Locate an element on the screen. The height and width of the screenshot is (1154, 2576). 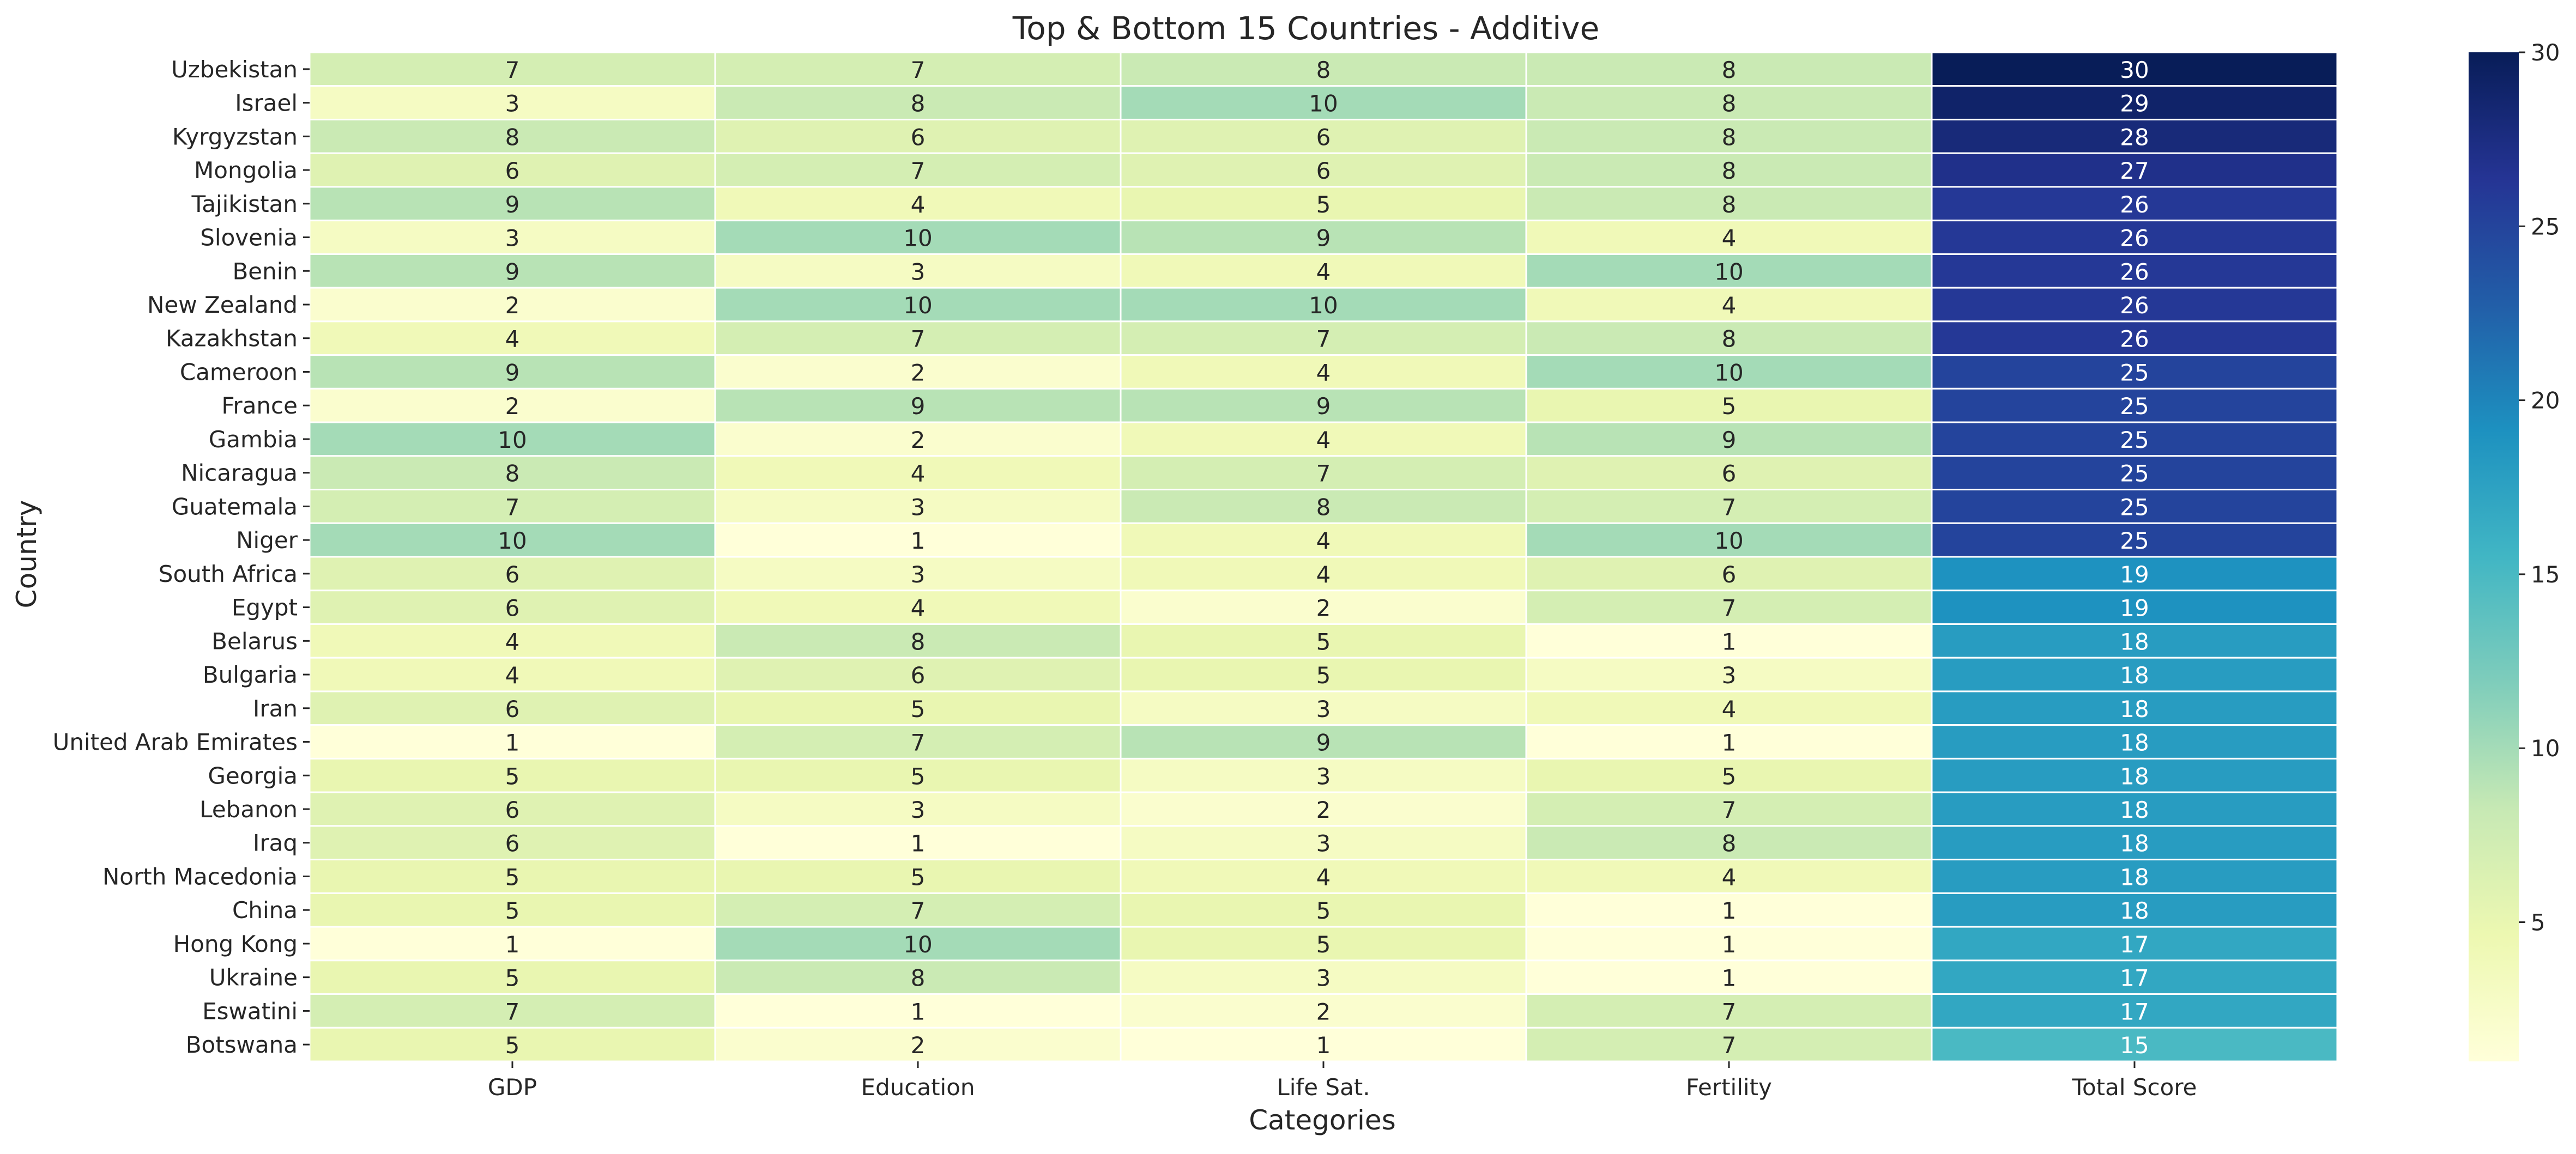
y-tick-label: Ukraine is located at coordinates (253, 977).